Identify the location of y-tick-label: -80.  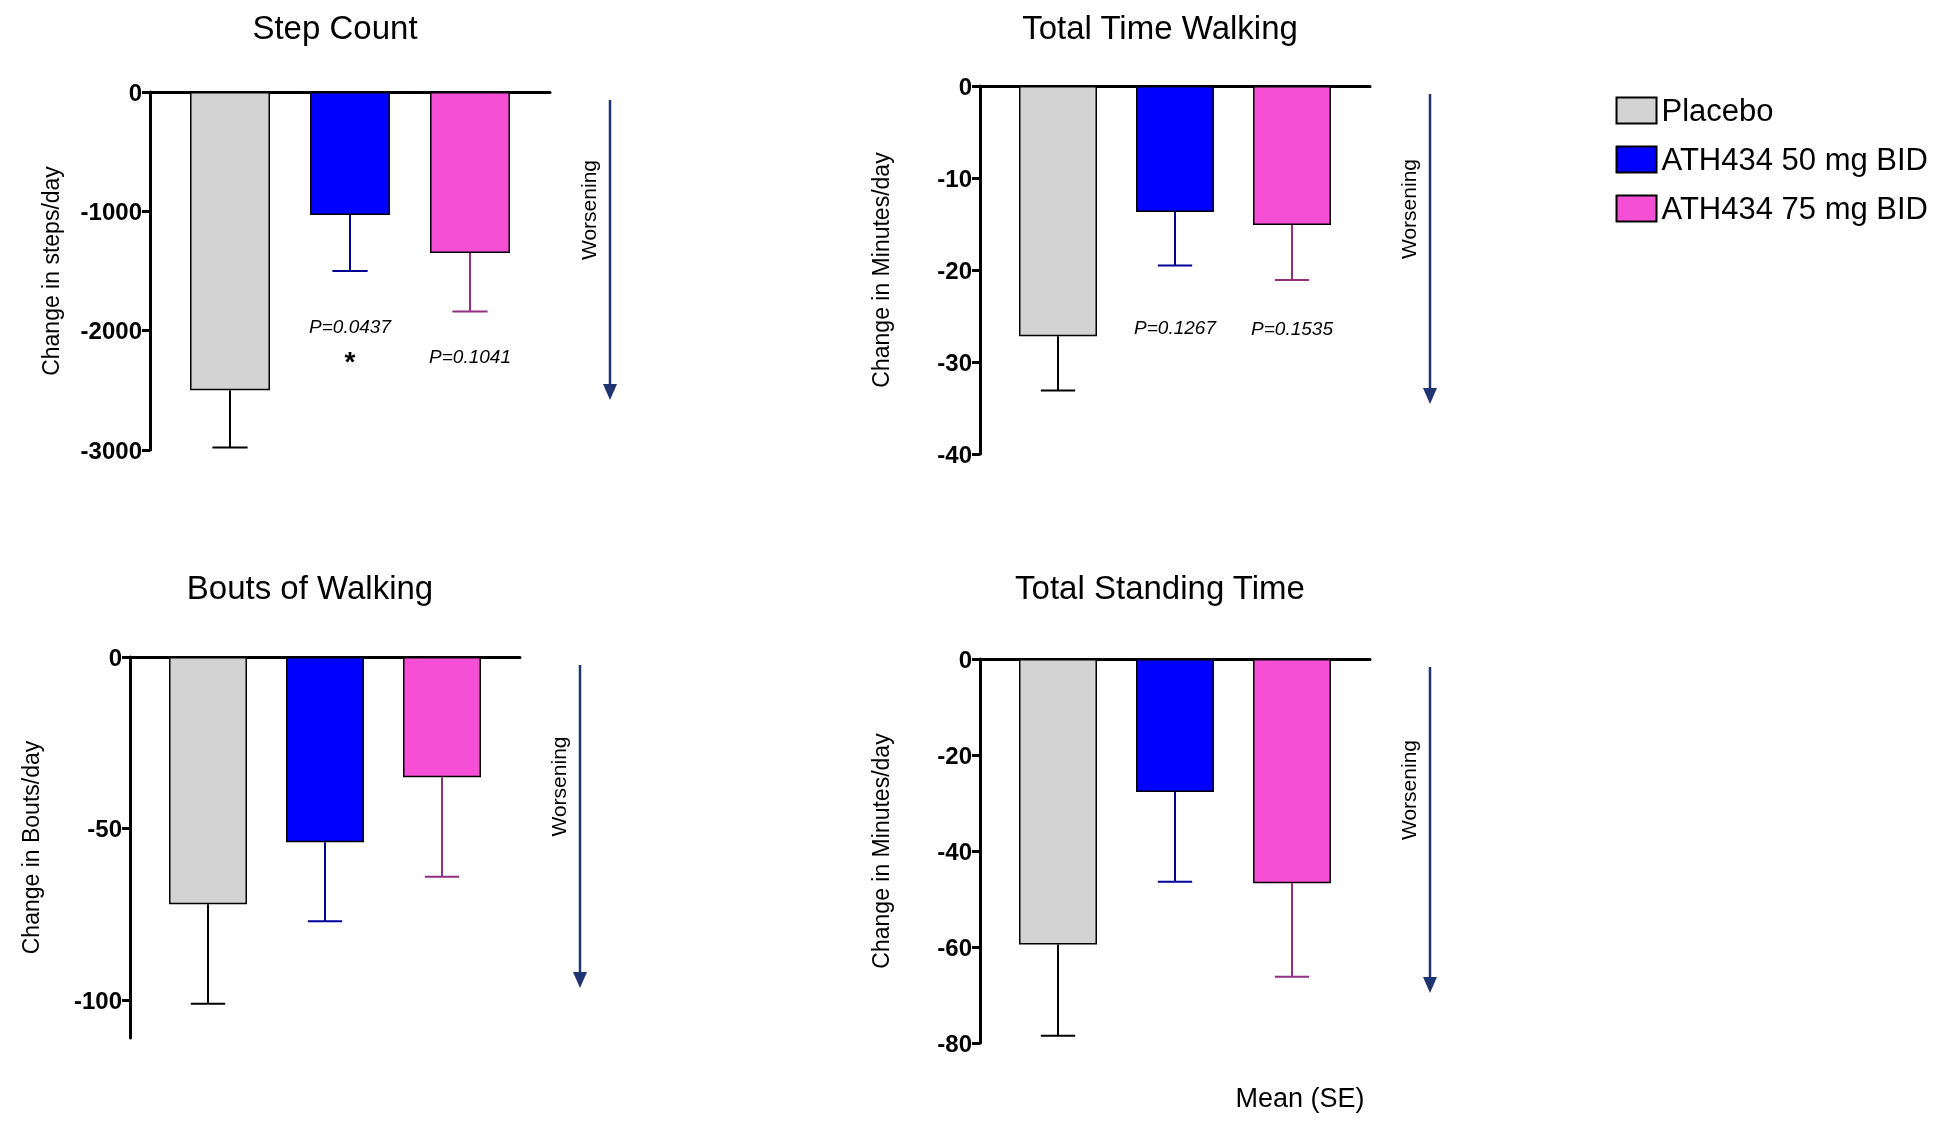
(954, 1043).